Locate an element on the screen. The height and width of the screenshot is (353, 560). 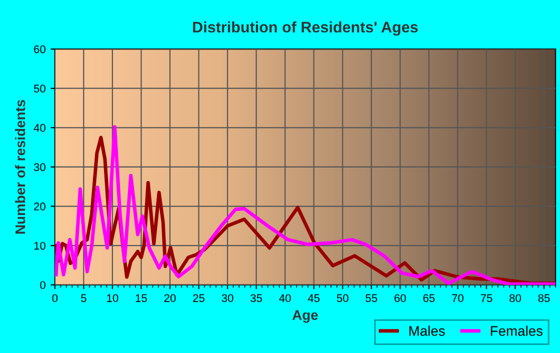
y-tick-label: 50 is located at coordinates (40, 88).